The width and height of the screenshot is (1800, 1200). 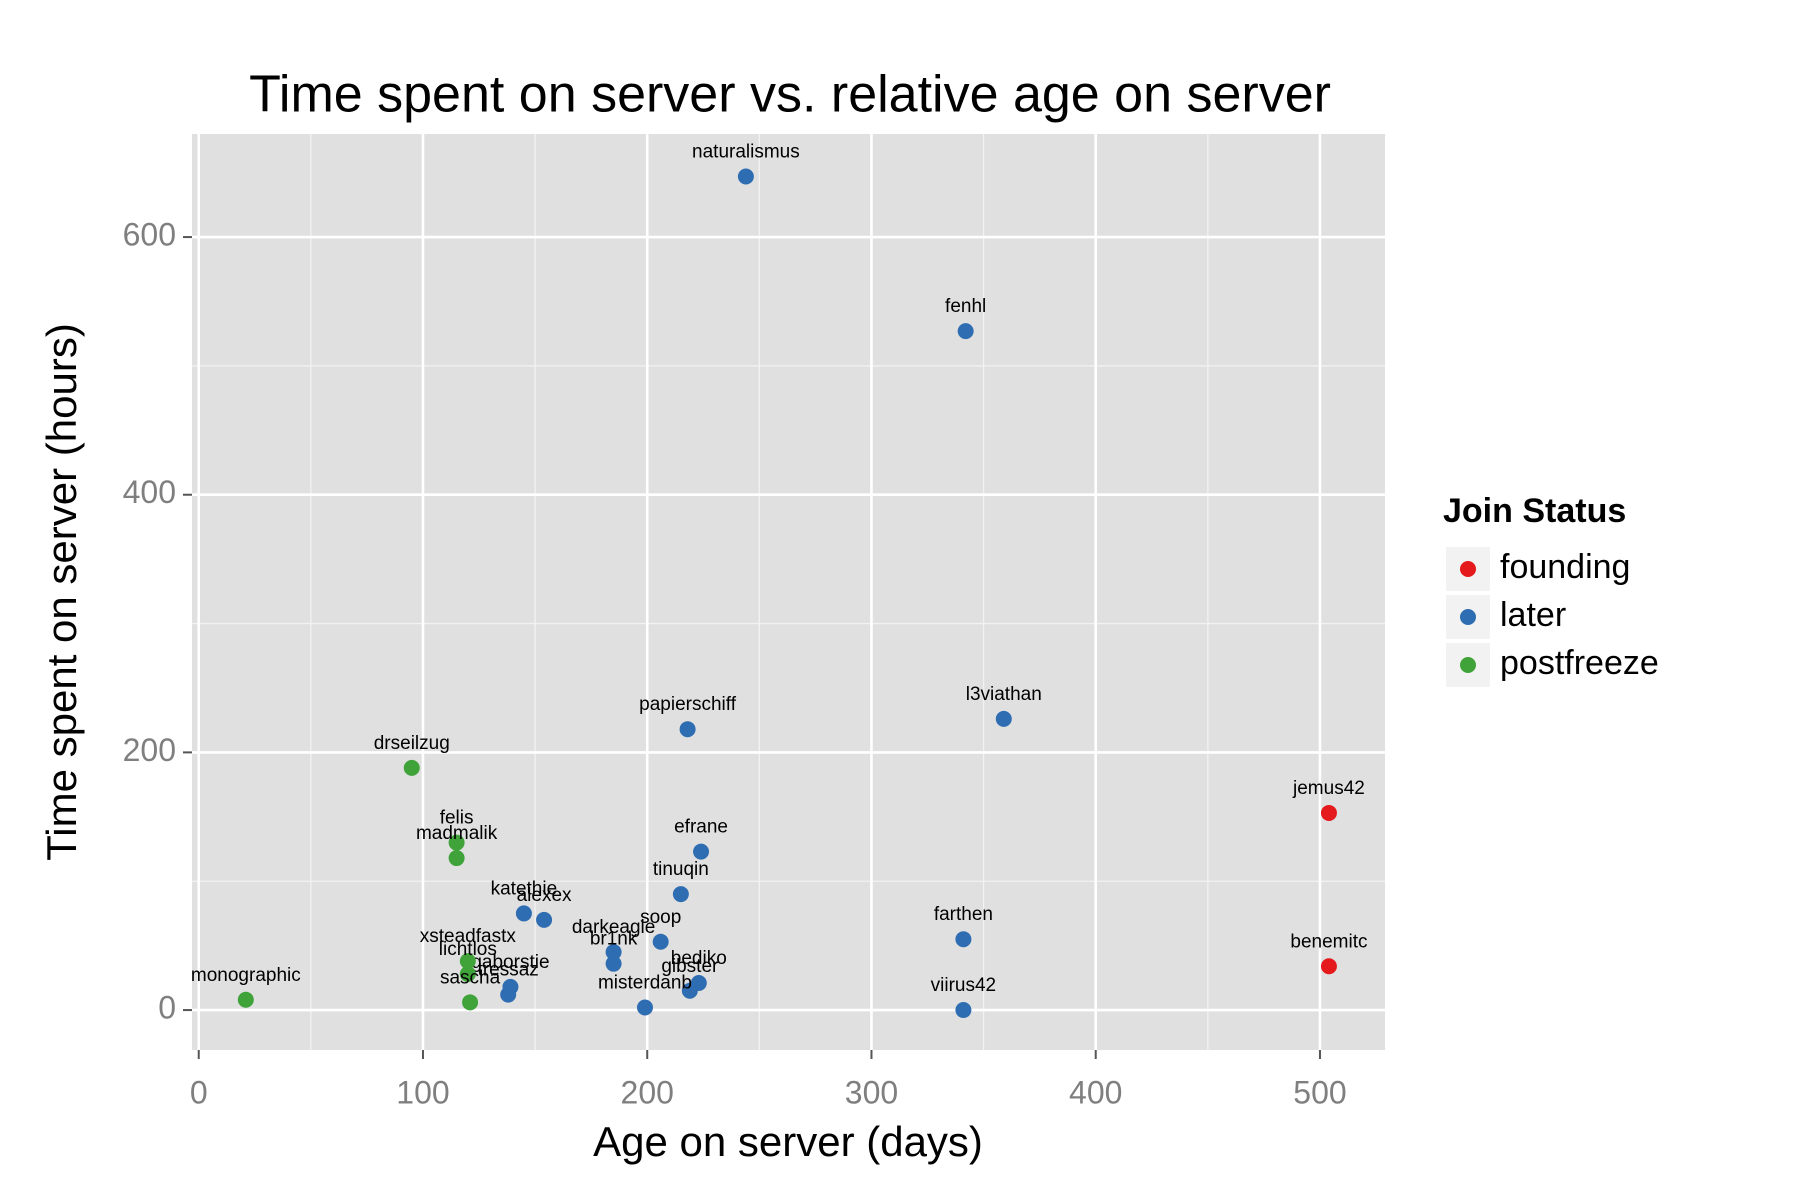 What do you see at coordinates (699, 958) in the screenshot?
I see `point-label: bediko` at bounding box center [699, 958].